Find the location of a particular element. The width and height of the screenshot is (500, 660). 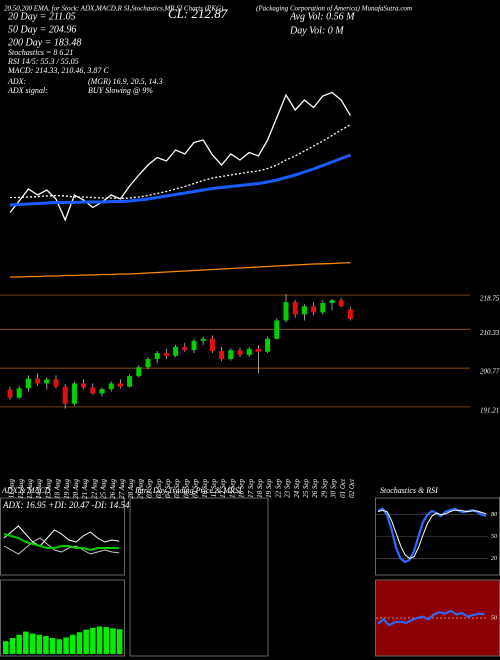

x-tick-label: 18 Aug is located at coordinates (58, 489).